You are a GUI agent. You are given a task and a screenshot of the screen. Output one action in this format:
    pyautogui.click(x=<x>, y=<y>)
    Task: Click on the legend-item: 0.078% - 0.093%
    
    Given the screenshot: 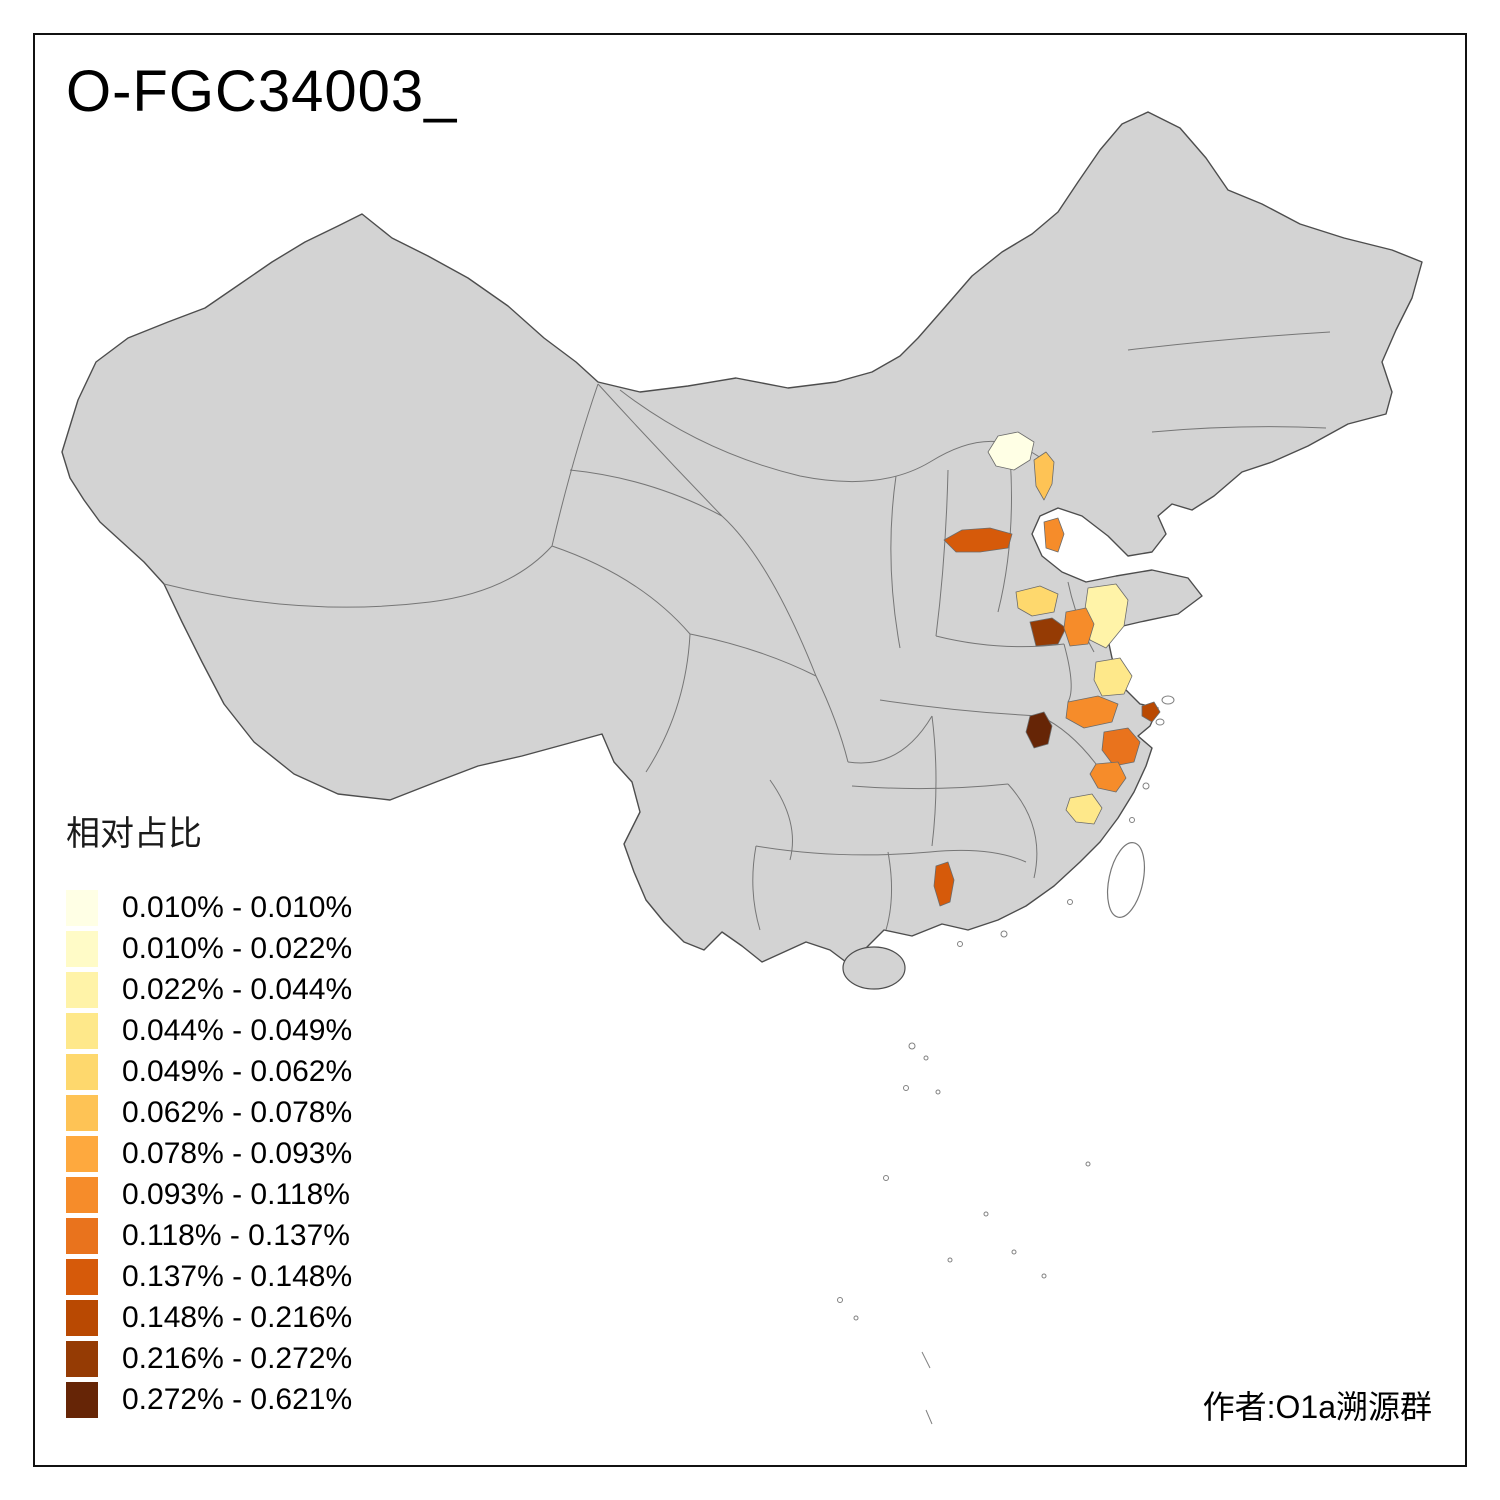 What is the action you would take?
    pyautogui.click(x=209, y=1153)
    